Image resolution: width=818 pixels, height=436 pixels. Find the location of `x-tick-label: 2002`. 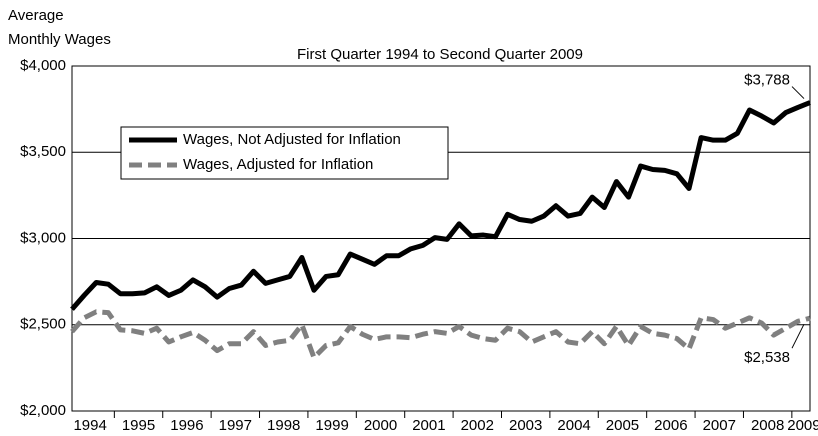

x-tick-label: 2002 is located at coordinates (477, 425).